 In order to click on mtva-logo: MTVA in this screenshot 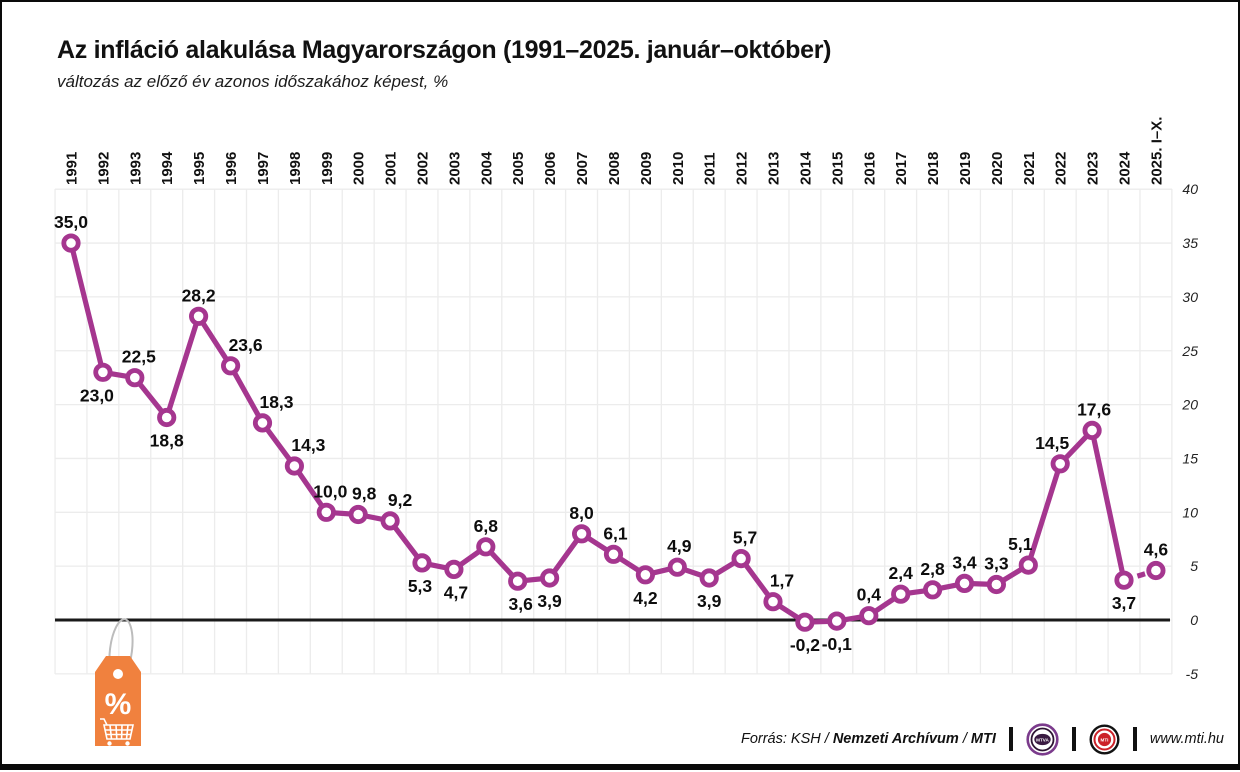, I will do `click(1042, 739)`.